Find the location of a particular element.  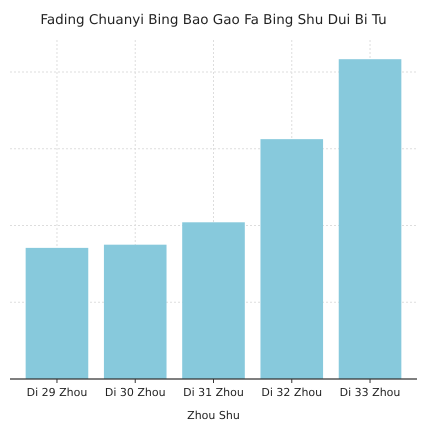

chart-title: Fading Chuanyi Bing Bao Gao Fa Bing Shu Dui Bi Tu is located at coordinates (213, 20).